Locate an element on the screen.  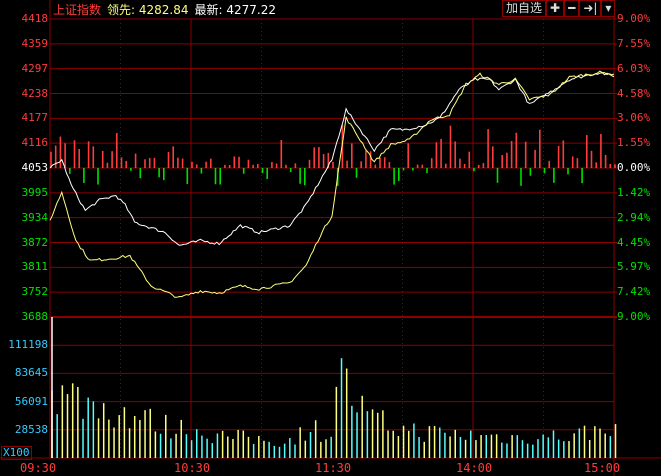
volume-tick: 56091 is located at coordinates (31, 401).